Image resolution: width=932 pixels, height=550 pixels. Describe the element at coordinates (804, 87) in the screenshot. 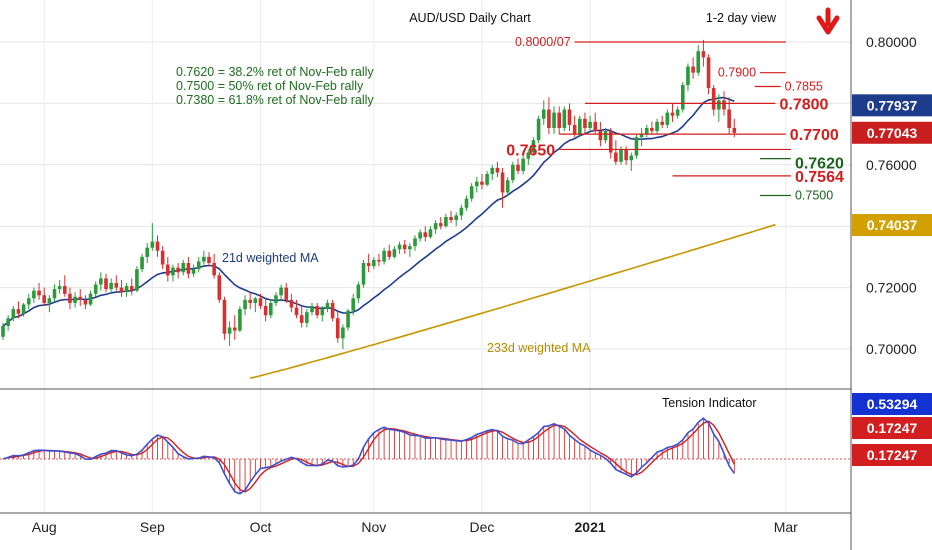

I see `level-label: 0.7855` at that location.